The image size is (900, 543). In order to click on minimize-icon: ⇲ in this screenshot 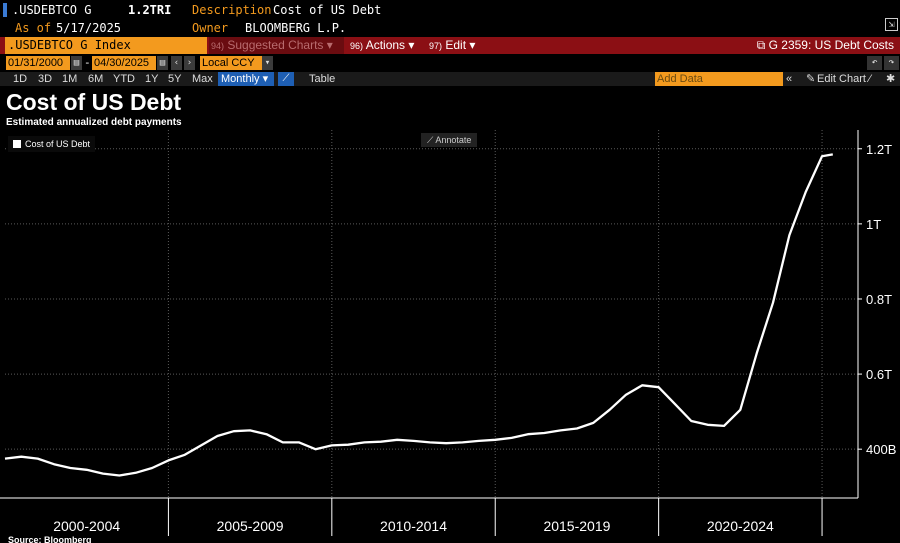, I will do `click(891, 24)`.